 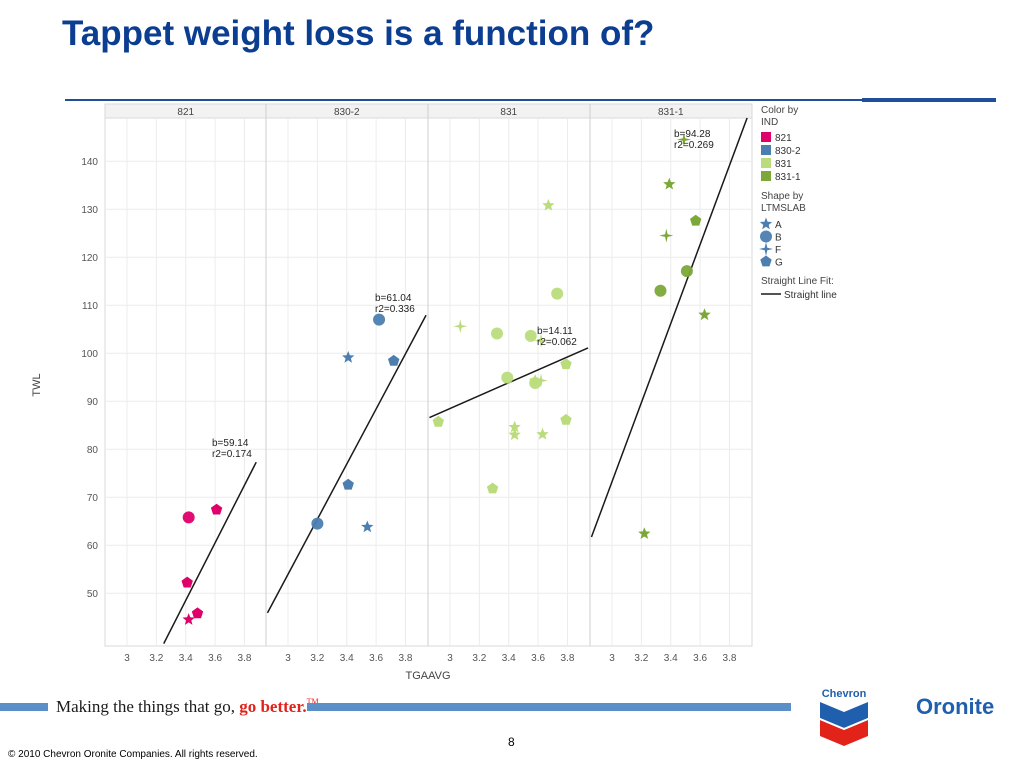 What do you see at coordinates (24, 707) in the screenshot?
I see `footer-bar-left` at bounding box center [24, 707].